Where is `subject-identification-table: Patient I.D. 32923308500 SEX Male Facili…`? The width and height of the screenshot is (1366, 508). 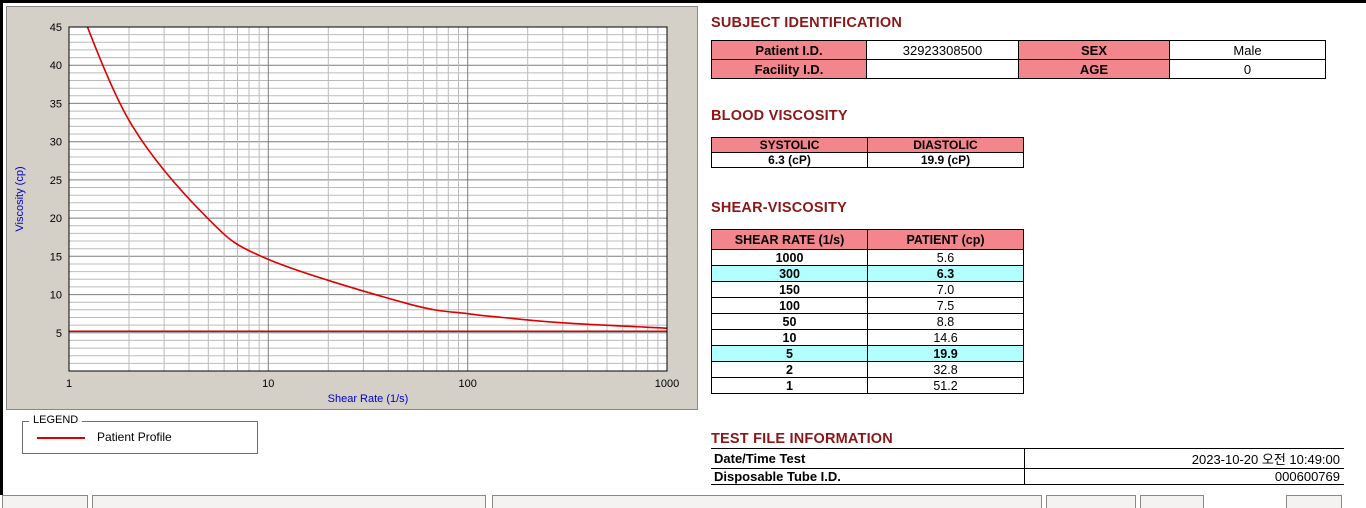 subject-identification-table: Patient I.D. 32923308500 SEX Male Facili… is located at coordinates (1018, 59).